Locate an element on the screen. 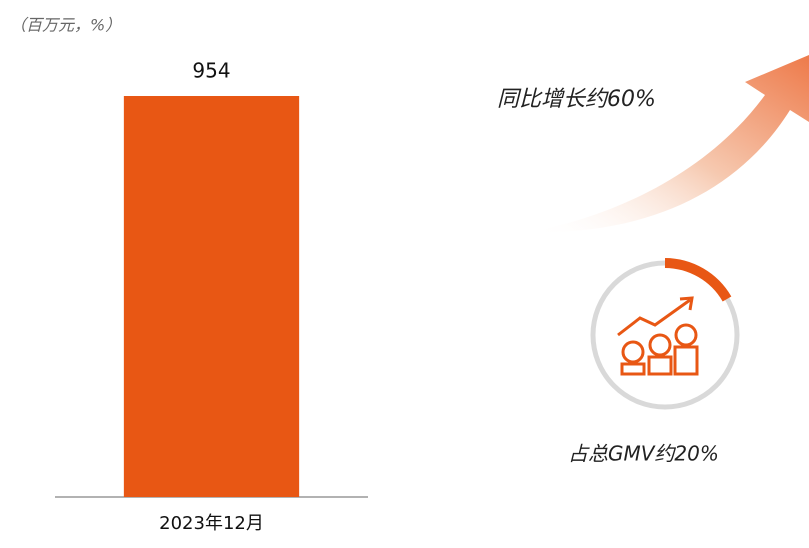 This screenshot has height=548, width=809. growth-annotation: 同比增长约60% is located at coordinates (576, 99).